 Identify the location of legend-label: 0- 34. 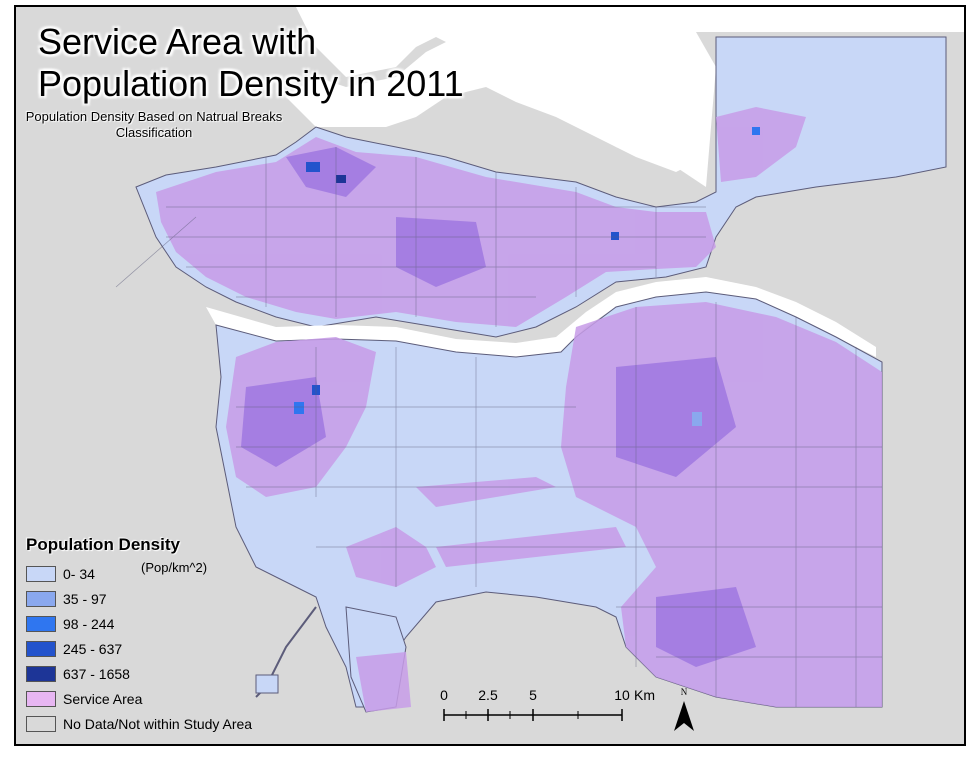
(79, 574).